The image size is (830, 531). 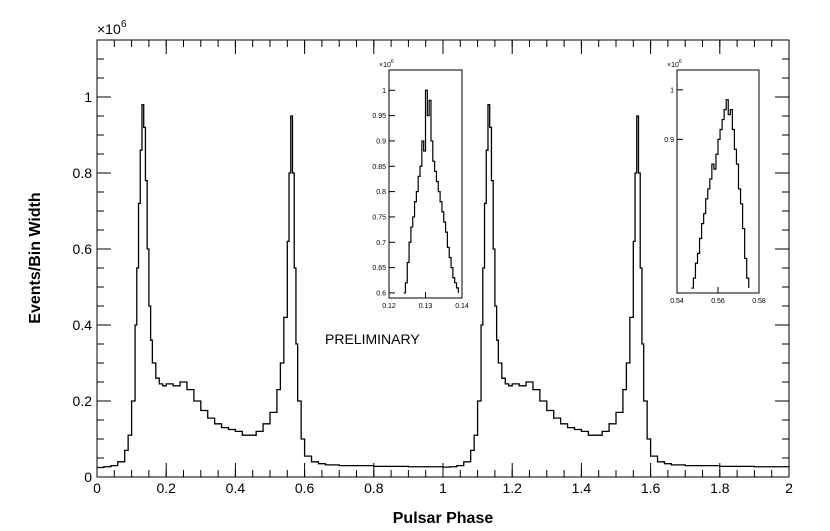 What do you see at coordinates (759, 301) in the screenshot?
I see `inset-x-tick-label: 0.58` at bounding box center [759, 301].